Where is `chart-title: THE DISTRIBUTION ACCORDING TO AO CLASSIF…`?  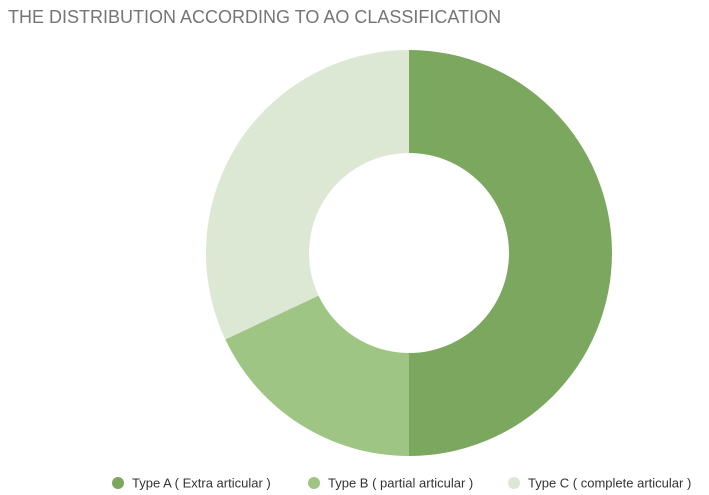 chart-title: THE DISTRIBUTION ACCORDING TO AO CLASSIF… is located at coordinates (254, 17).